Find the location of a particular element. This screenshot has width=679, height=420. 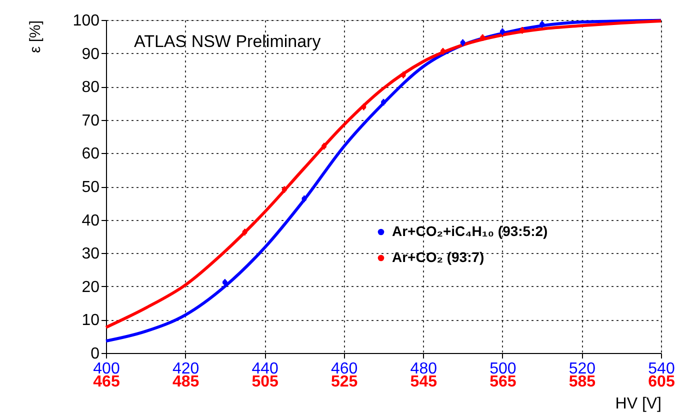

x2-tick-label: 585 is located at coordinates (582, 382).